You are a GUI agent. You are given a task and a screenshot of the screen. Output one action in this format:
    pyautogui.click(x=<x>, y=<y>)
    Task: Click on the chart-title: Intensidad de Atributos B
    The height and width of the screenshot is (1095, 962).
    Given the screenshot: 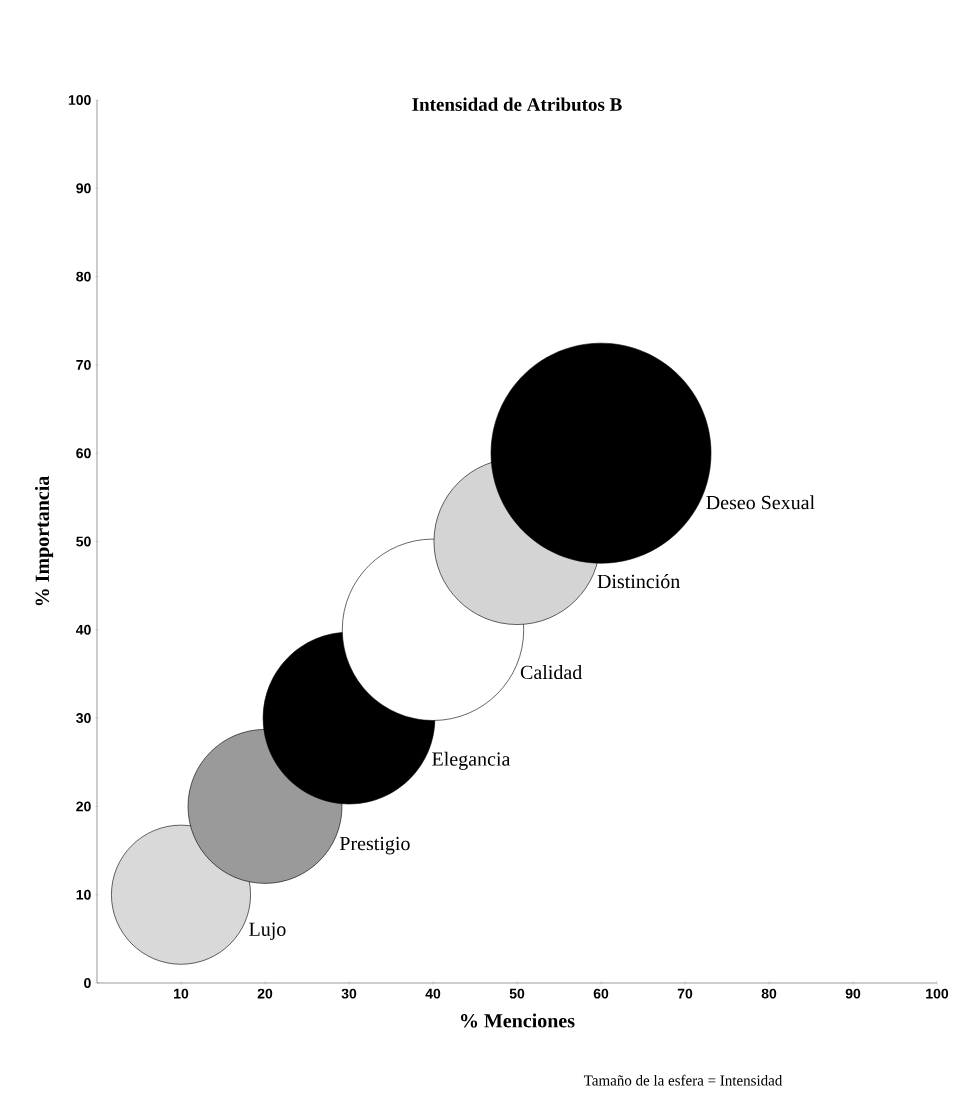 What is the action you would take?
    pyautogui.click(x=517, y=104)
    